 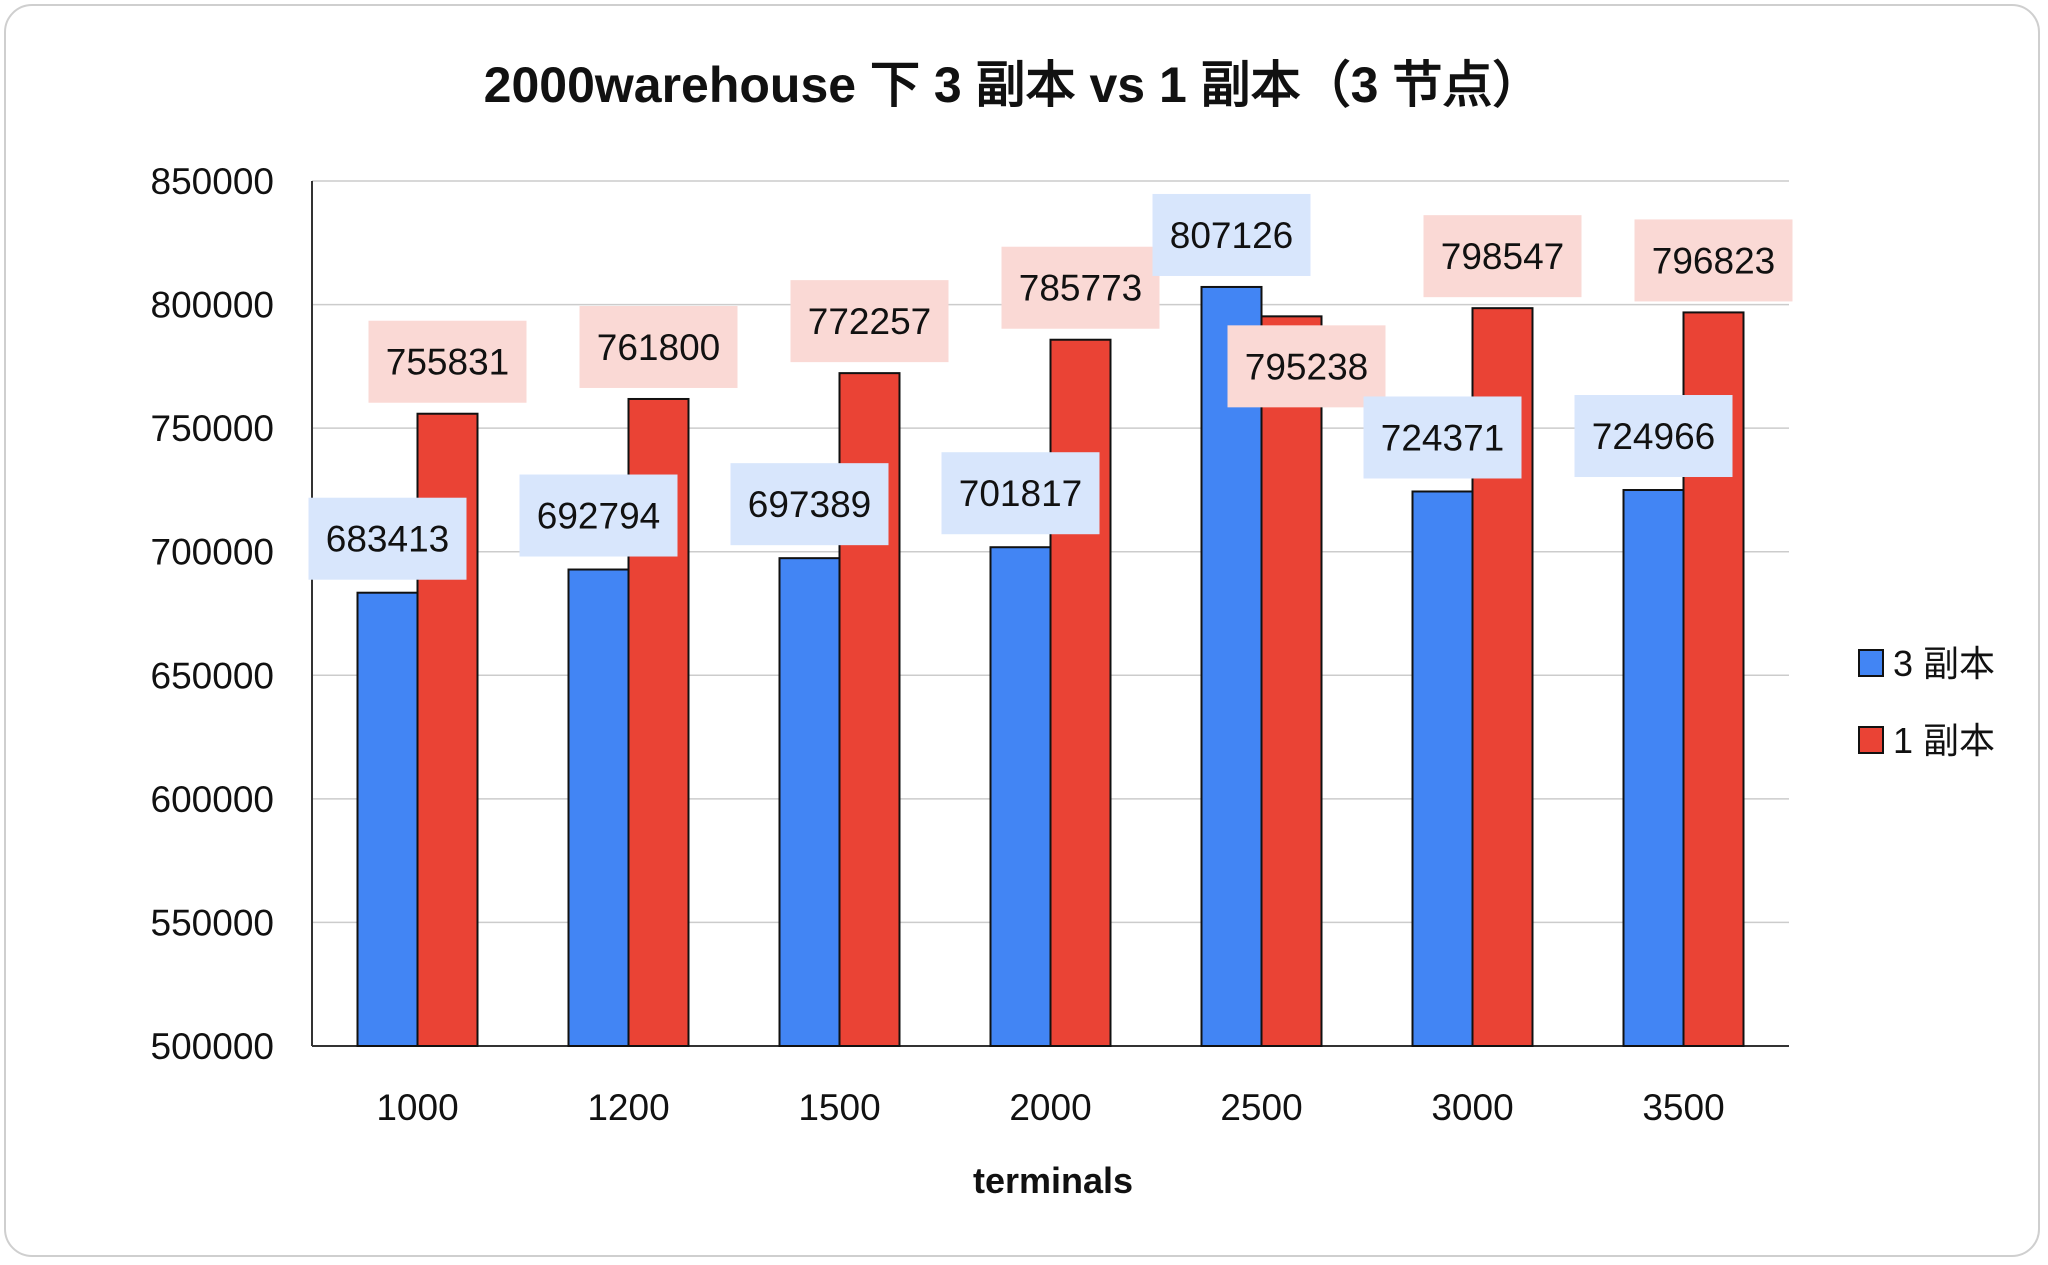 I want to click on data-label-text: 755831, so click(x=447, y=362).